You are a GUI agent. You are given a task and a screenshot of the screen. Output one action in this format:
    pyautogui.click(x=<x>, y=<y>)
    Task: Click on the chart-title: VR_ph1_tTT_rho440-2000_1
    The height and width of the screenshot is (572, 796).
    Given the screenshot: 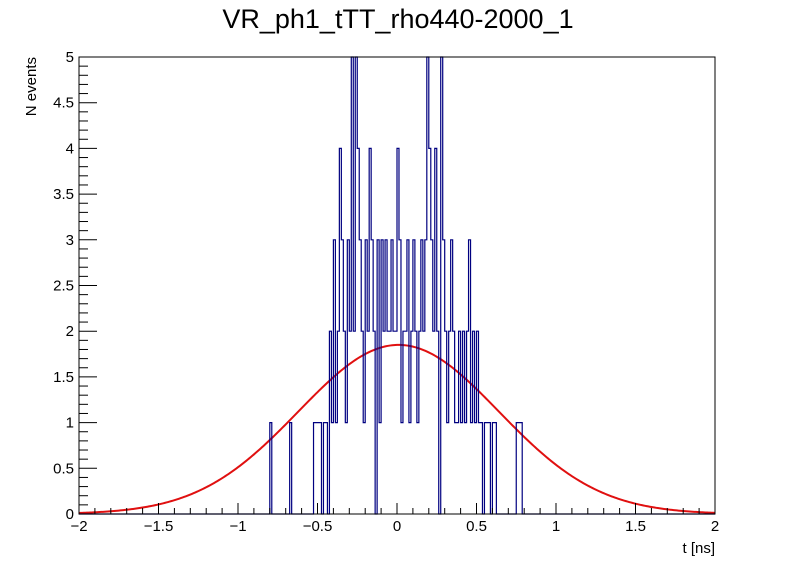 What is the action you would take?
    pyautogui.click(x=398, y=19)
    